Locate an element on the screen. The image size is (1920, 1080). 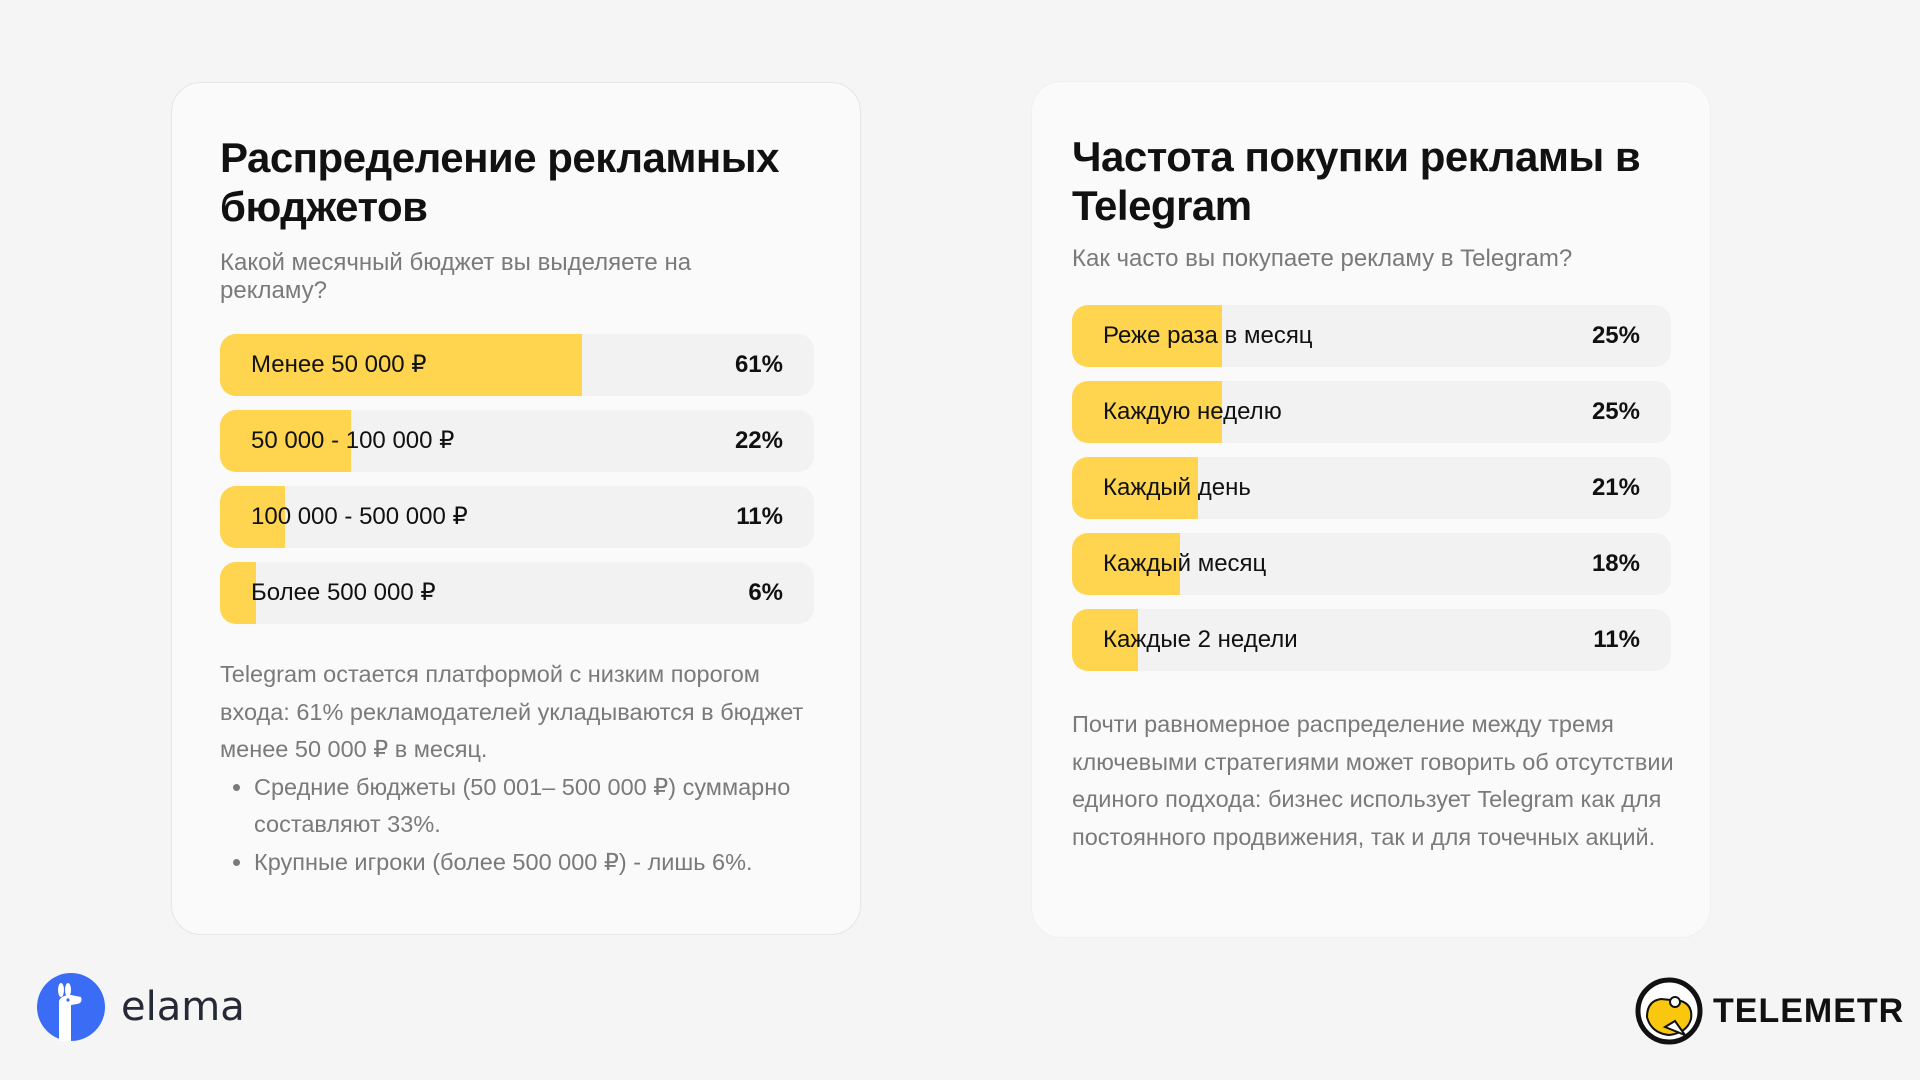
bar-row: Каждую неделю 25% is located at coordinates (1371, 412).